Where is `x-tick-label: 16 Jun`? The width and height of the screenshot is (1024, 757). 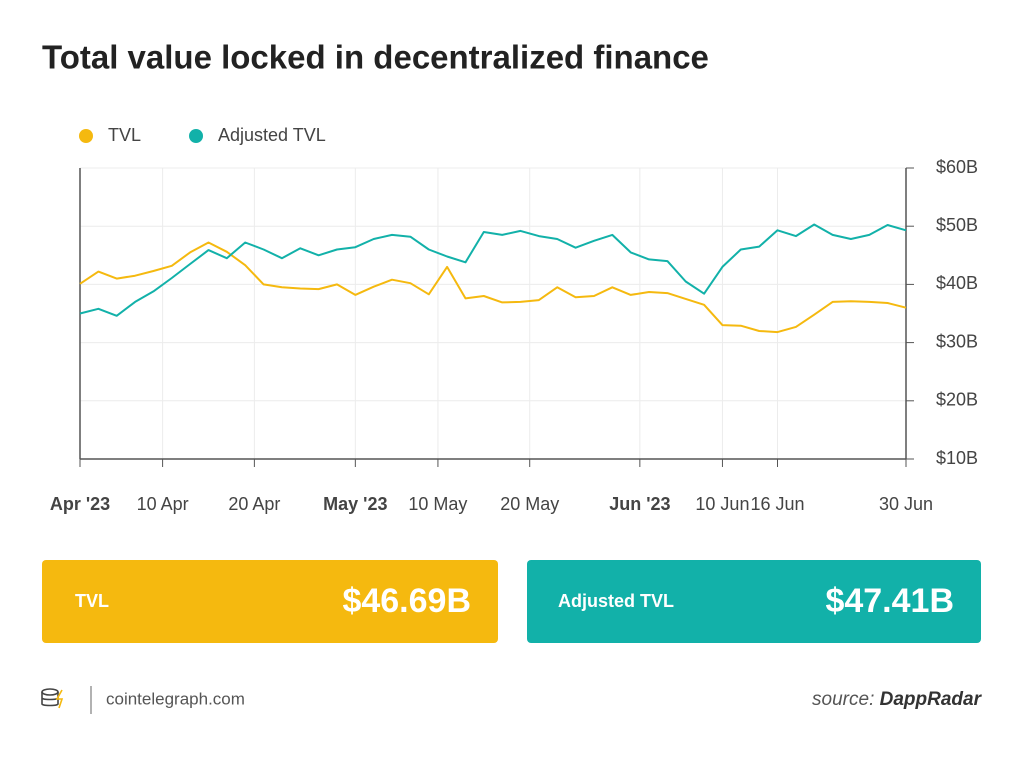
x-tick-label: 16 Jun is located at coordinates (777, 504).